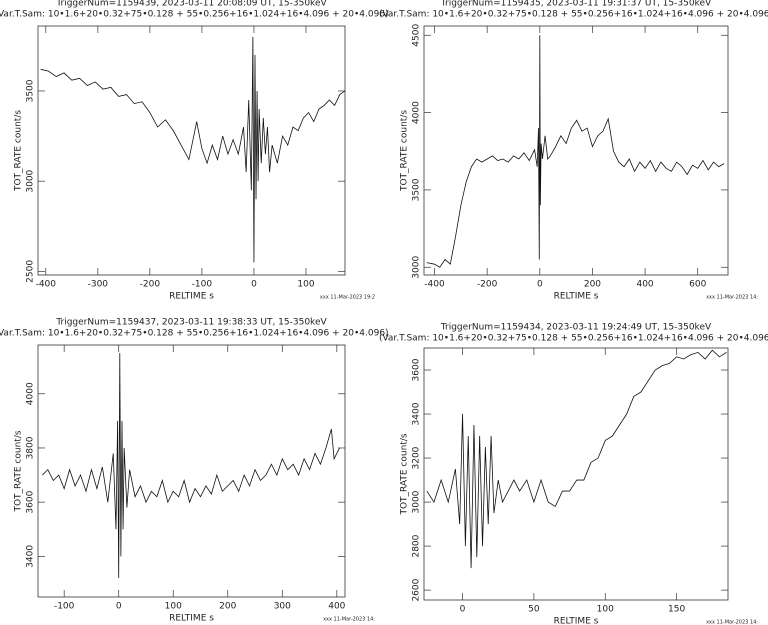 Image resolution: width=768 pixels, height=625 pixels. I want to click on footnote: xxx 11-Mar-2023 19:2, so click(347, 298).